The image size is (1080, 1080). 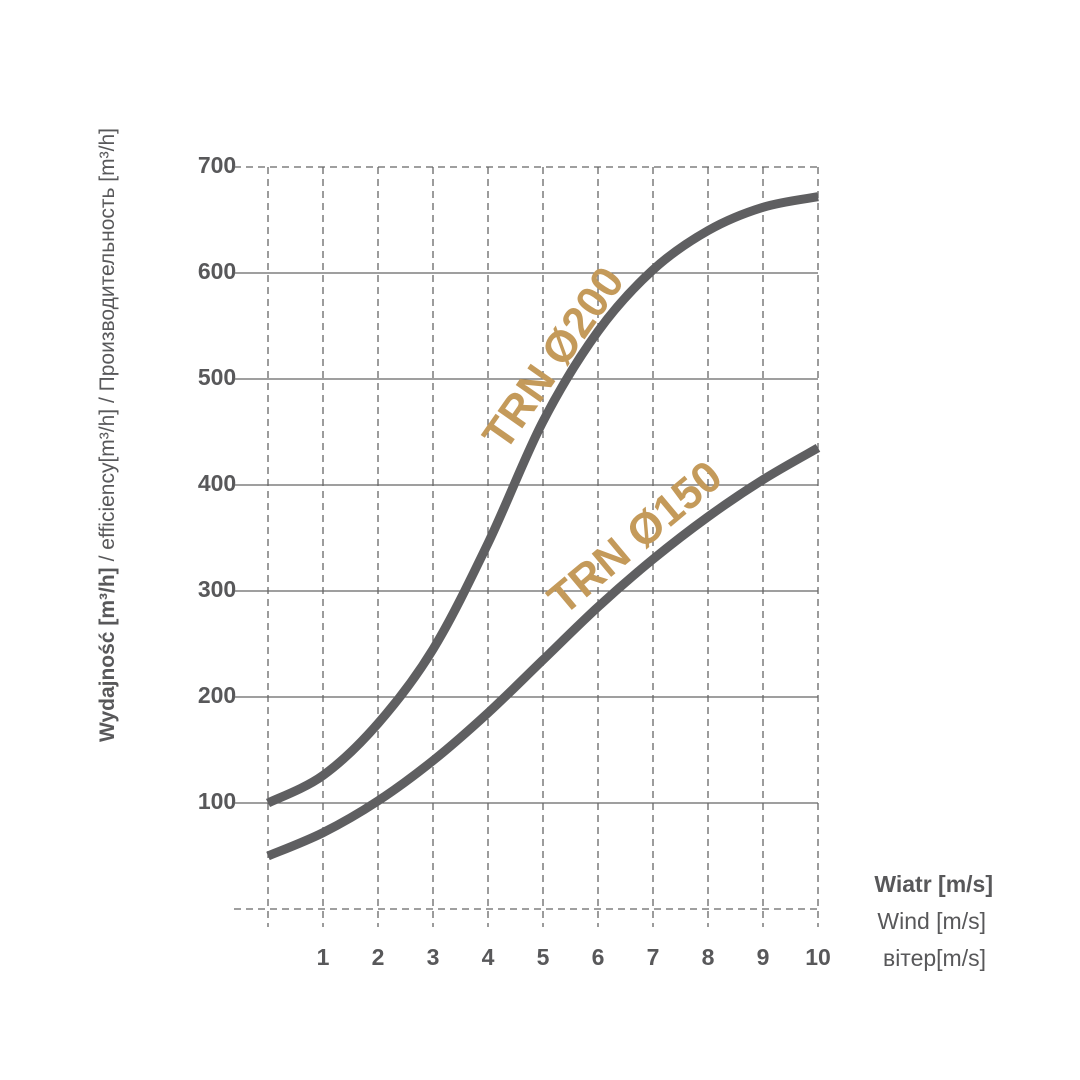 What do you see at coordinates (818, 957) in the screenshot?
I see `x-tick-label: 10` at bounding box center [818, 957].